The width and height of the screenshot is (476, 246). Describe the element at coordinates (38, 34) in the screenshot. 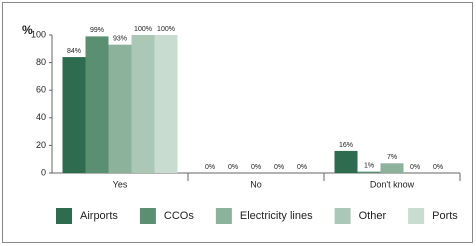

I see `y-tick-label: 100` at that location.